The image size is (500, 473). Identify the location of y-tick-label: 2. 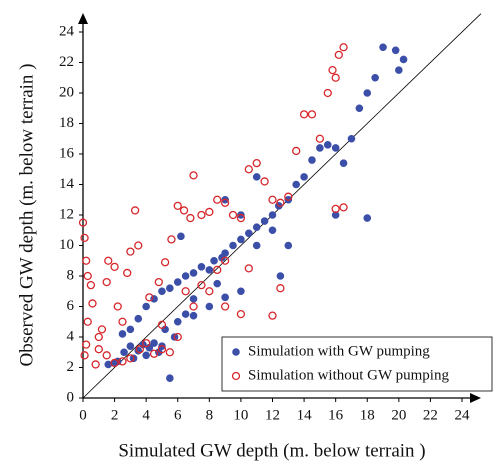
(71, 367).